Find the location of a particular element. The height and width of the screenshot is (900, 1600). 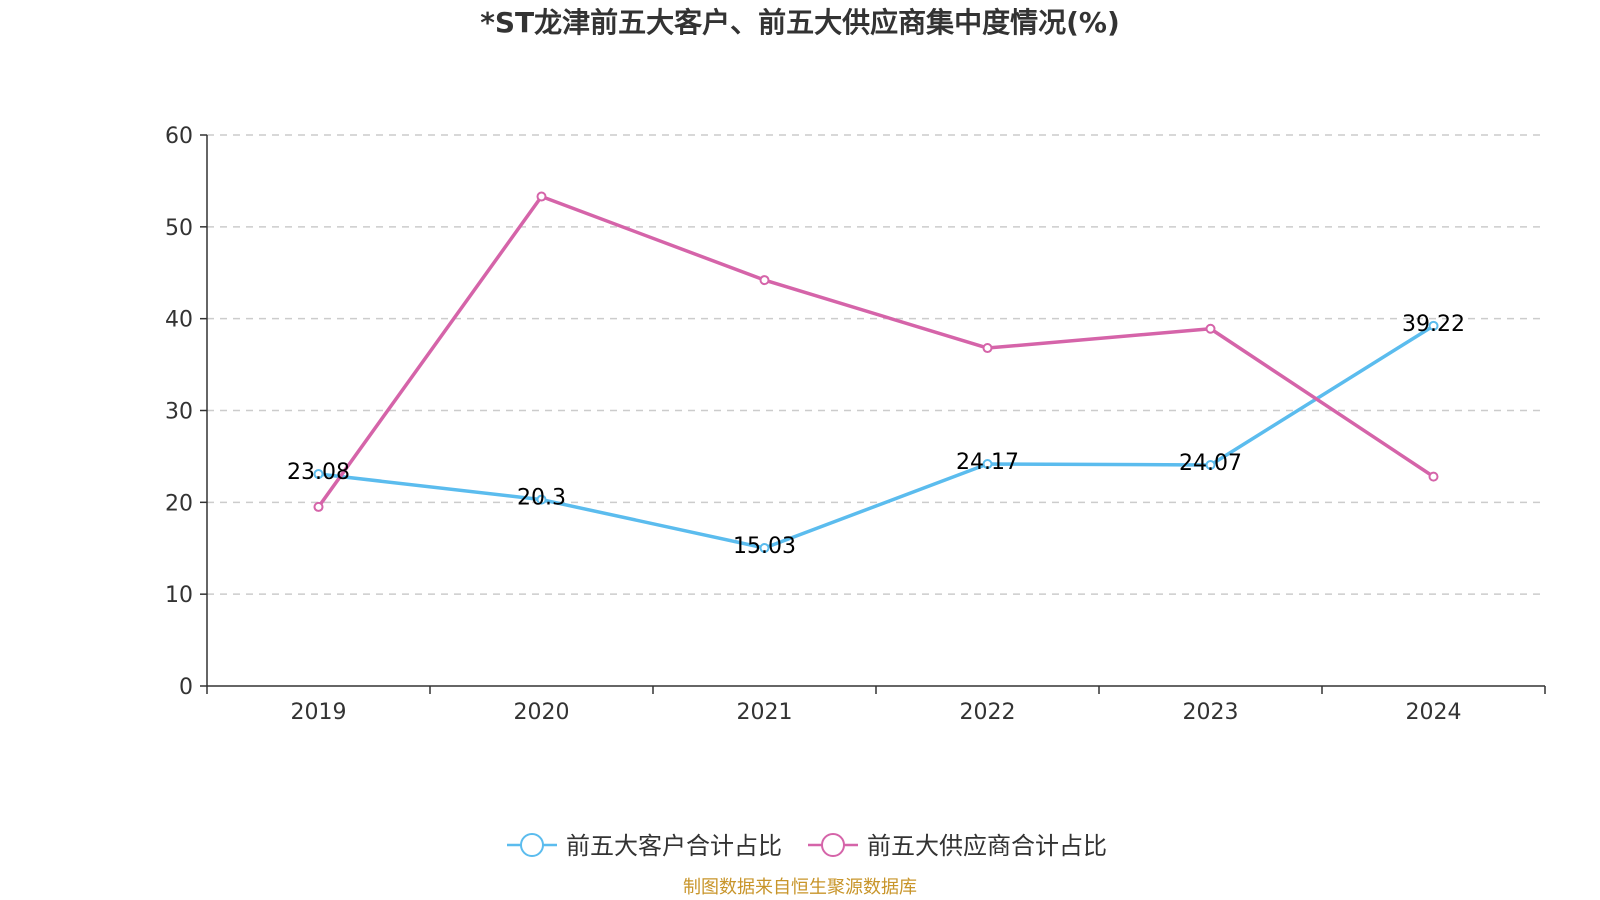

data-point-1-2019 is located at coordinates (318, 506).